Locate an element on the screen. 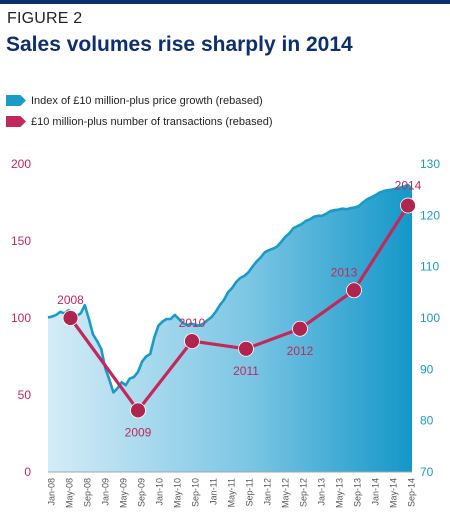  x-tick-label-13: May-12 is located at coordinates (285, 493).